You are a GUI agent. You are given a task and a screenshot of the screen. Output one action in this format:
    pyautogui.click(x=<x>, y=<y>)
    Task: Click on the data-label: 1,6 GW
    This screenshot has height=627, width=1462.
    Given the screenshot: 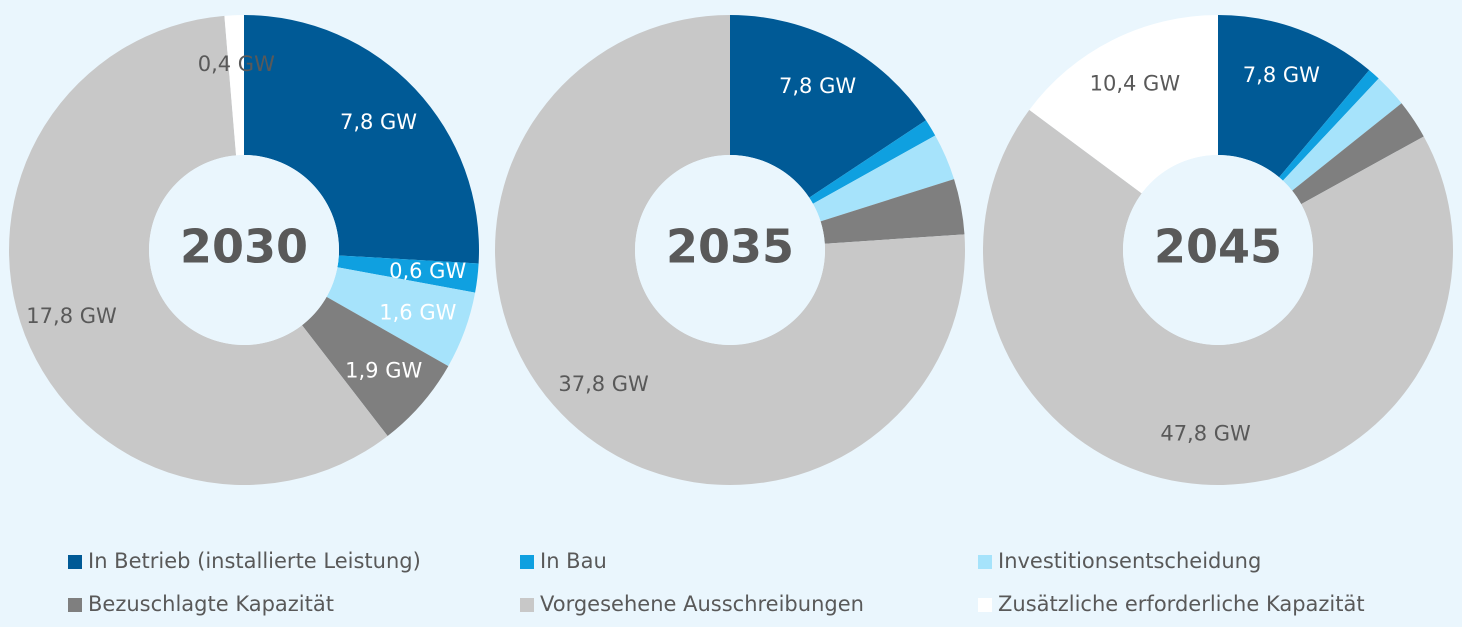 What is the action you would take?
    pyautogui.click(x=417, y=312)
    